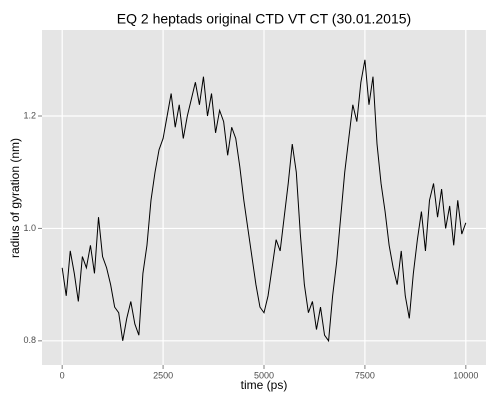  I want to click on x-axis-title: time (ps), so click(264, 385).